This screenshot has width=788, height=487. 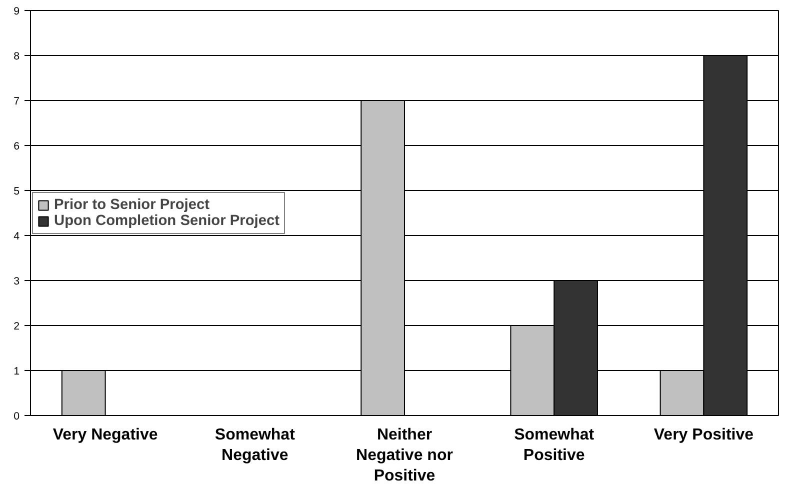 I want to click on legend-label: Upon Completion Senior Project, so click(x=167, y=220).